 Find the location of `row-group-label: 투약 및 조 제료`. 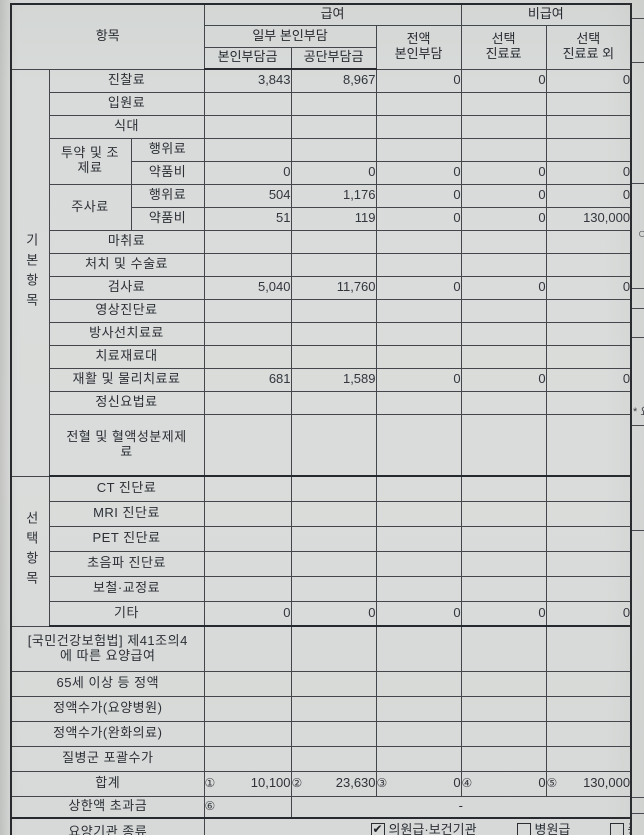

row-group-label: 투약 및 조 제료 is located at coordinates (90, 161).